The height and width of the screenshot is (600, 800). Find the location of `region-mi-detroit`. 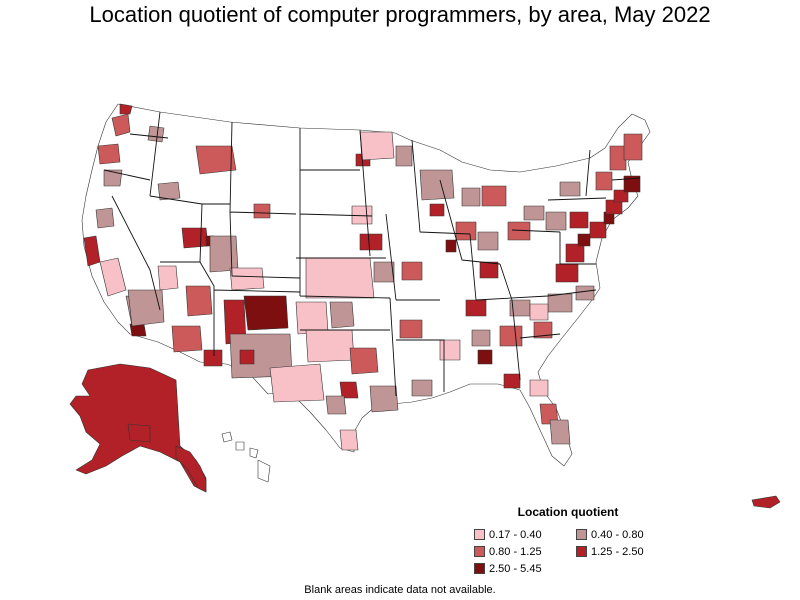

region-mi-detroit is located at coordinates (494, 196).